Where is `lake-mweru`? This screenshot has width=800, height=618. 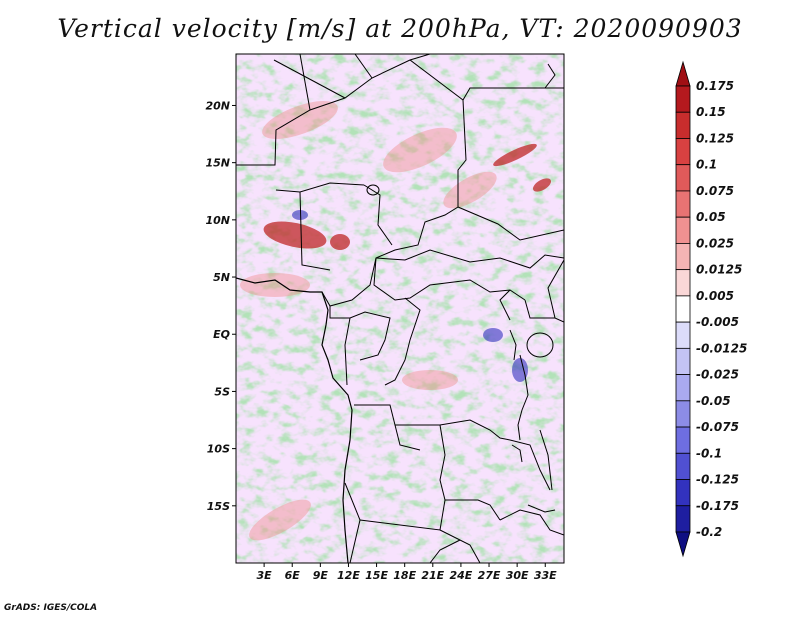
lake-mweru is located at coordinates (517, 453).